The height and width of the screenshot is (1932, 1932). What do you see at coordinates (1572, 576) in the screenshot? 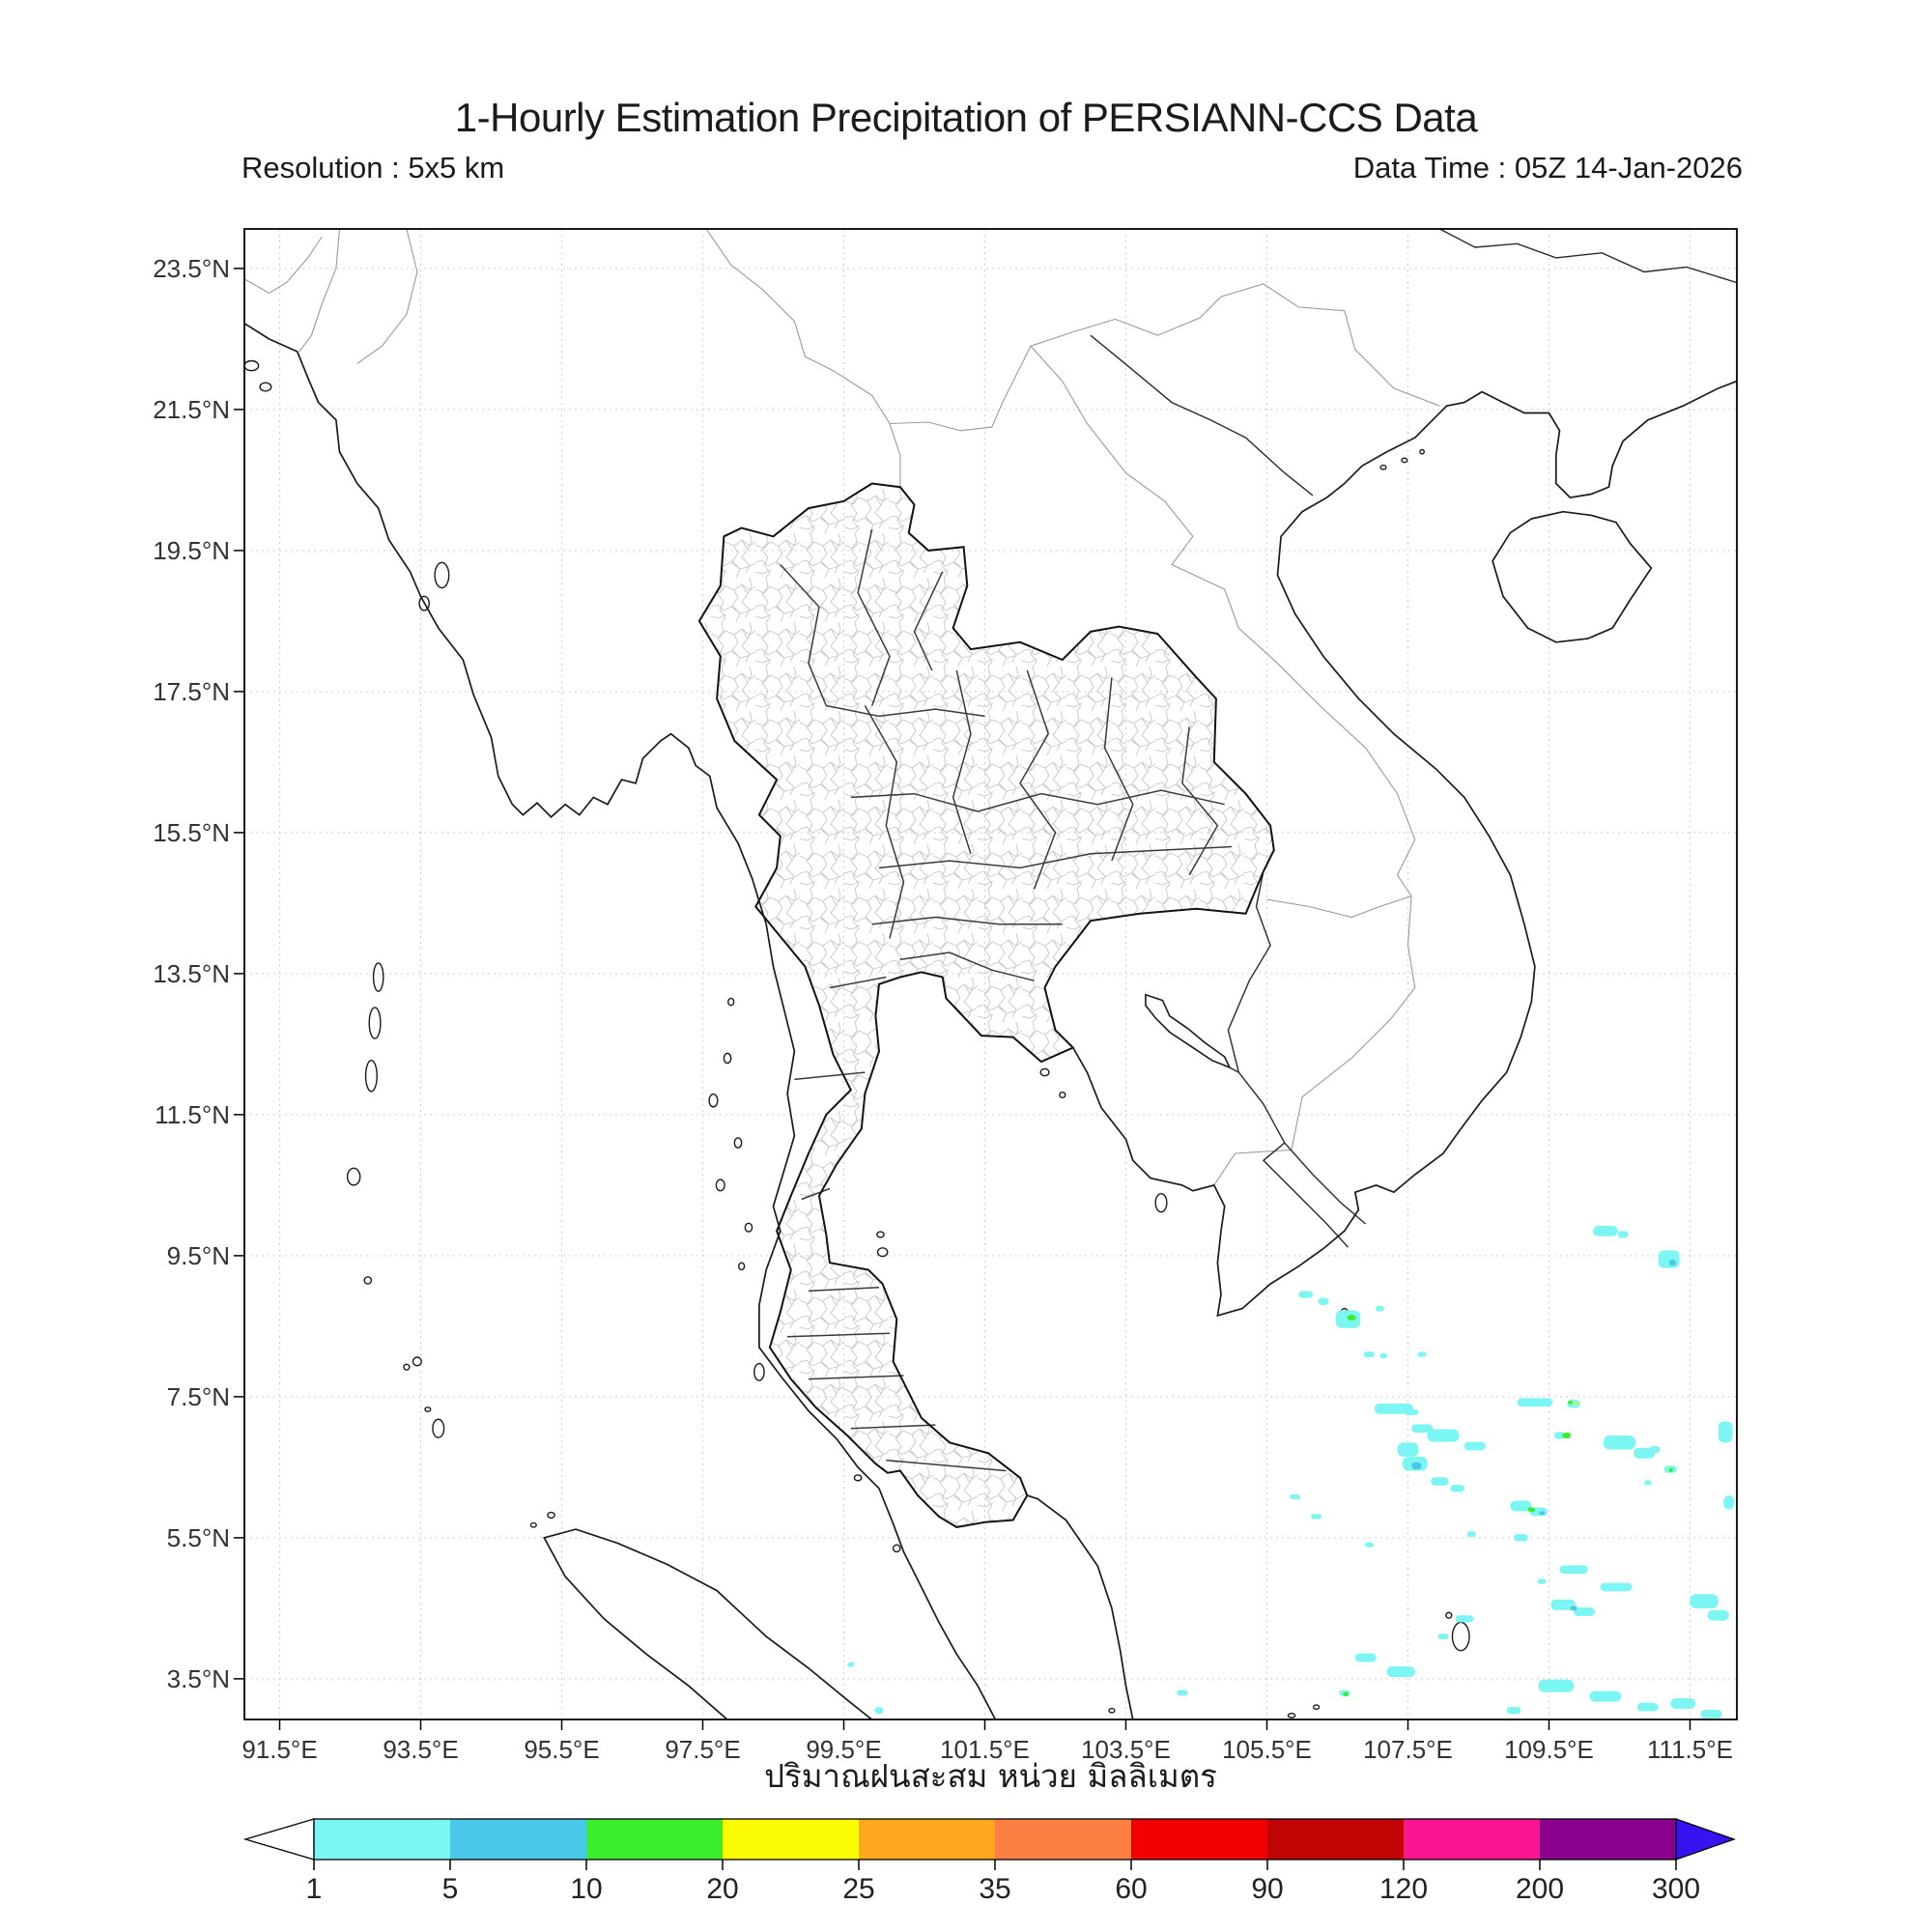
I see `hainan-island` at bounding box center [1572, 576].